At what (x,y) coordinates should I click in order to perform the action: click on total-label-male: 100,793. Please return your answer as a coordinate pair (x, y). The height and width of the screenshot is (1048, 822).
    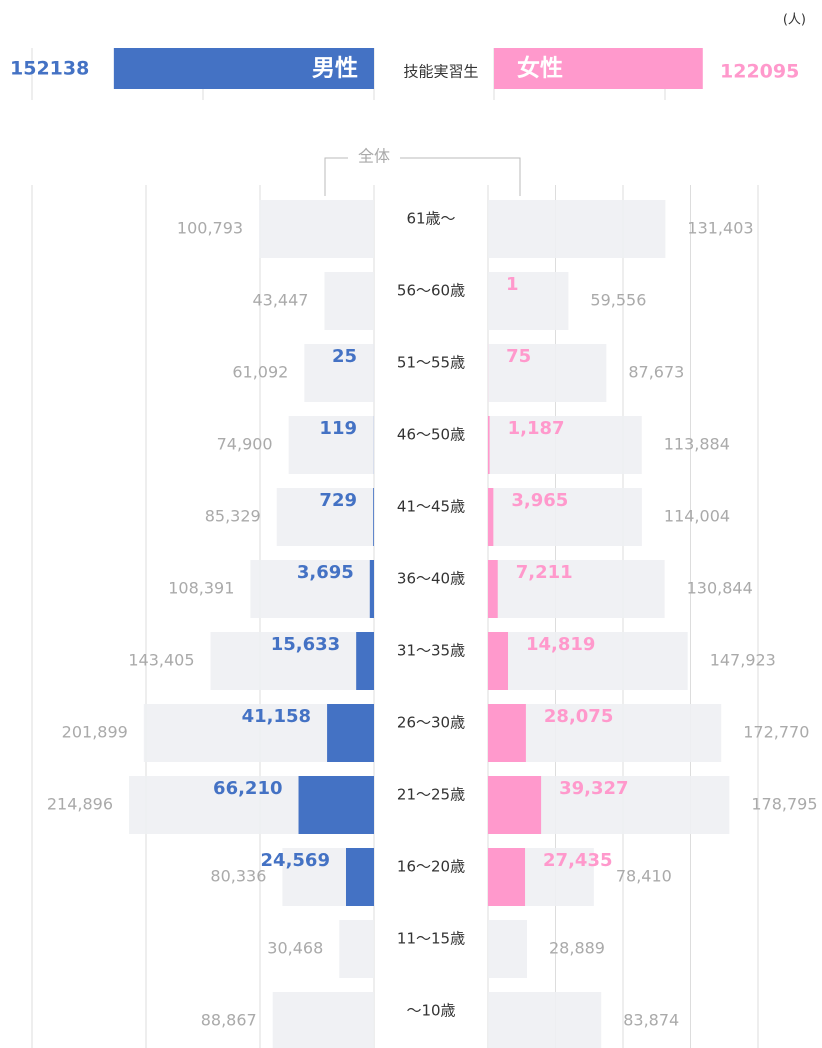
    Looking at the image, I should click on (210, 228).